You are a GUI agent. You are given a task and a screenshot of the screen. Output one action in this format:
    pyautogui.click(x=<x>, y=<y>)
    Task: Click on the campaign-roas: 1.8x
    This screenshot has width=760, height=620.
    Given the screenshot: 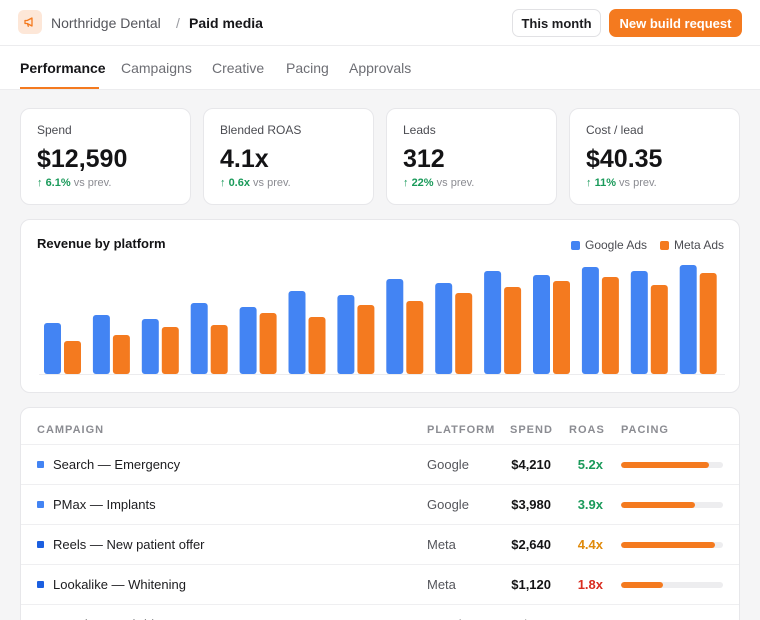 What is the action you would take?
    pyautogui.click(x=590, y=584)
    